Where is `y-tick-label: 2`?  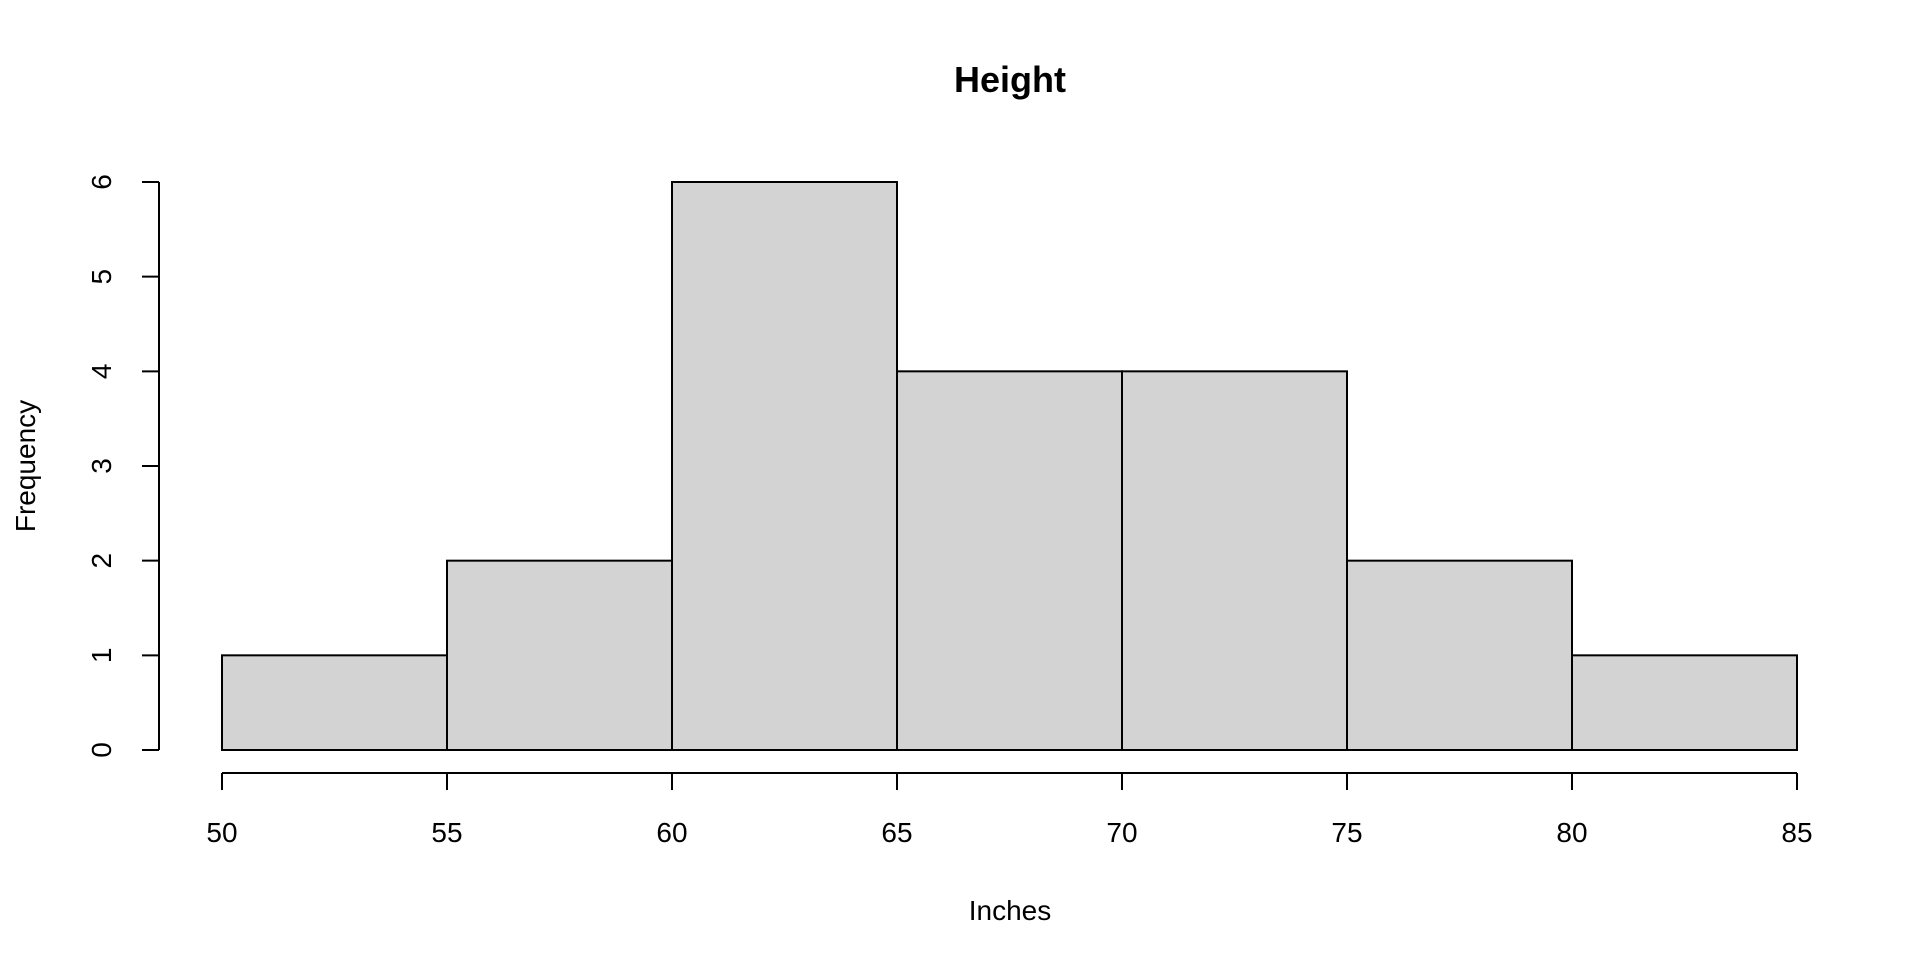 y-tick-label: 2 is located at coordinates (101, 561).